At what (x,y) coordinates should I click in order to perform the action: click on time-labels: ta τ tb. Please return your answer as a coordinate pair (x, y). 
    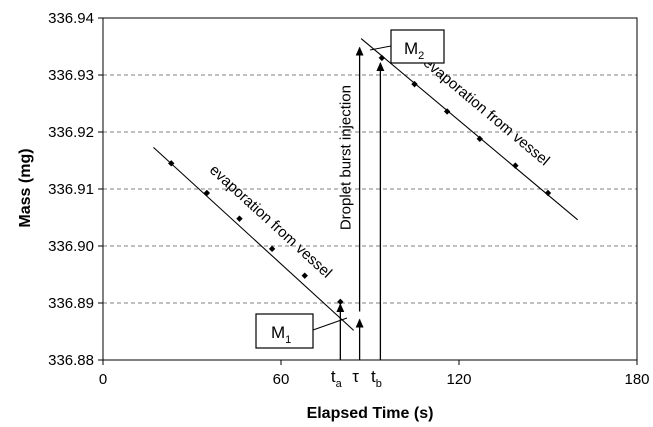
    Looking at the image, I should click on (356, 378).